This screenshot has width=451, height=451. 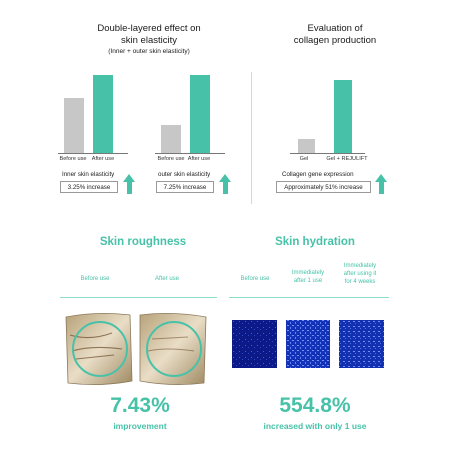 What do you see at coordinates (315, 242) in the screenshot?
I see `hydration-title: Skin hydration` at bounding box center [315, 242].